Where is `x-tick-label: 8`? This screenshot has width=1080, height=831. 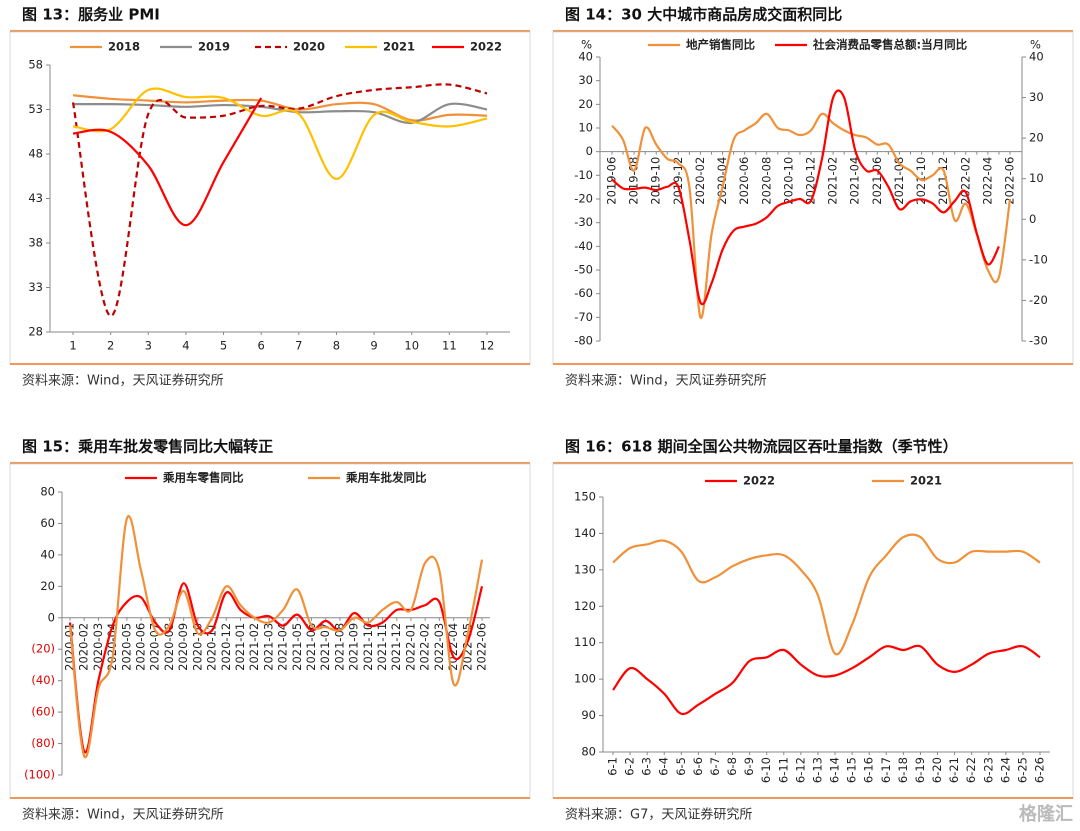 x-tick-label: 8 is located at coordinates (336, 346).